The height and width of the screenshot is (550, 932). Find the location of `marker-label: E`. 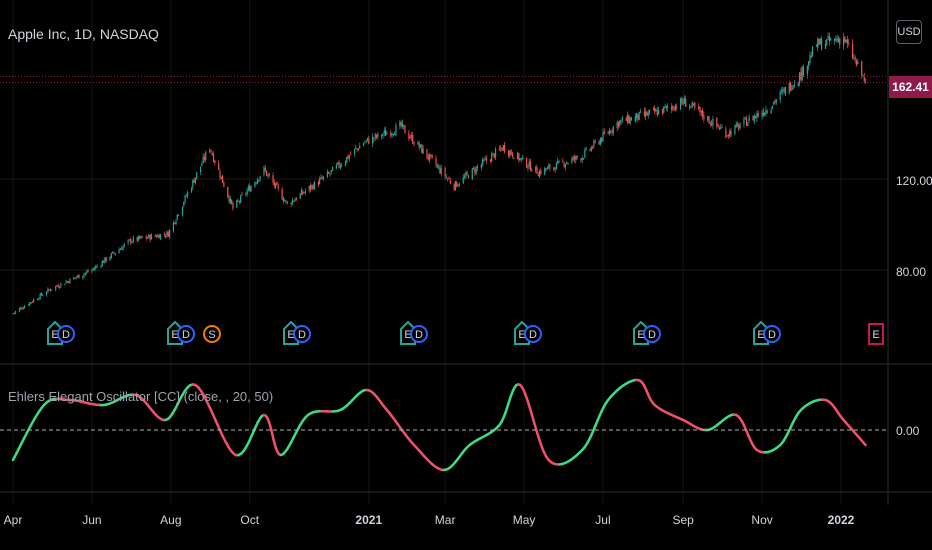

marker-label: E is located at coordinates (407, 335).